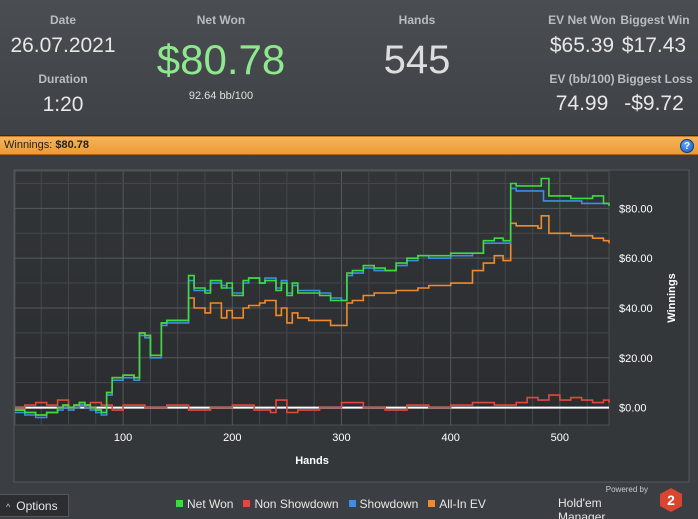 The height and width of the screenshot is (519, 698). I want to click on x-tick-label: 200, so click(232, 438).